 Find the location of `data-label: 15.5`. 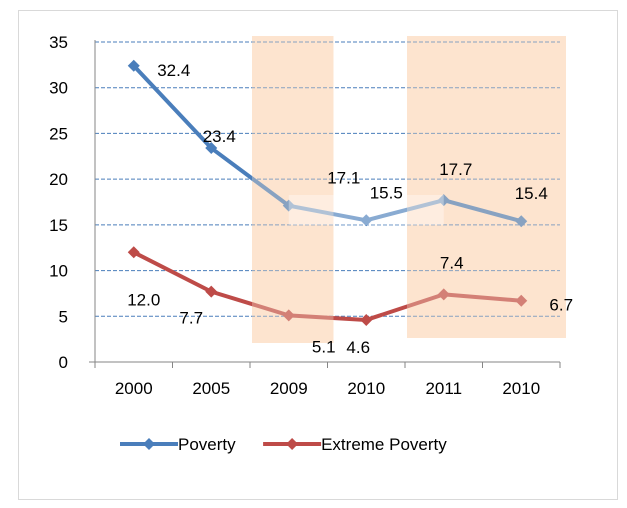

data-label: 15.5 is located at coordinates (386, 192).